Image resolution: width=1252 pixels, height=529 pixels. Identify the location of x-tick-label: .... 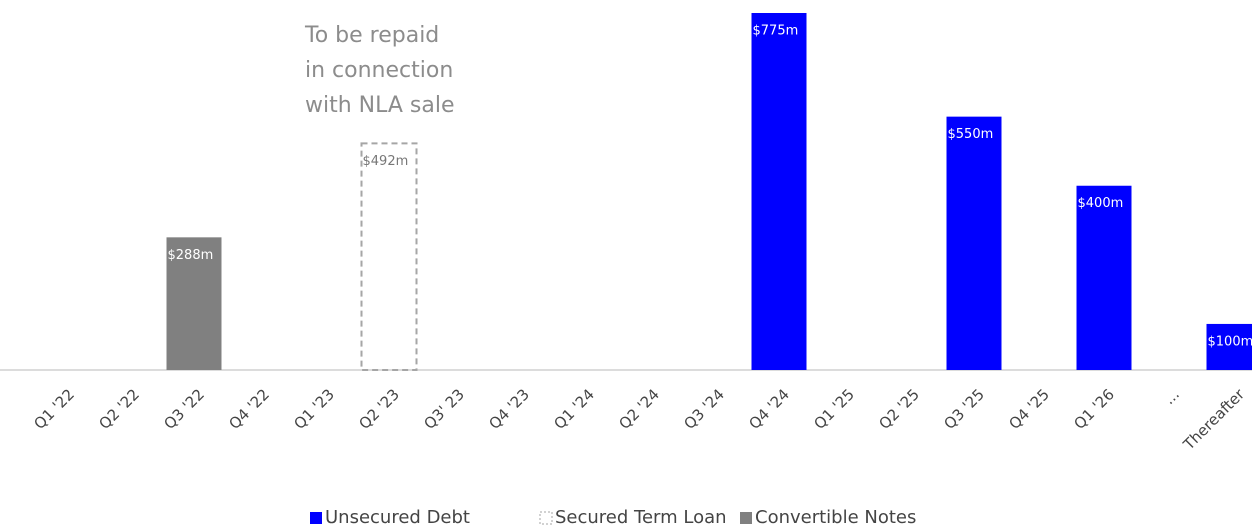
(1171, 396).